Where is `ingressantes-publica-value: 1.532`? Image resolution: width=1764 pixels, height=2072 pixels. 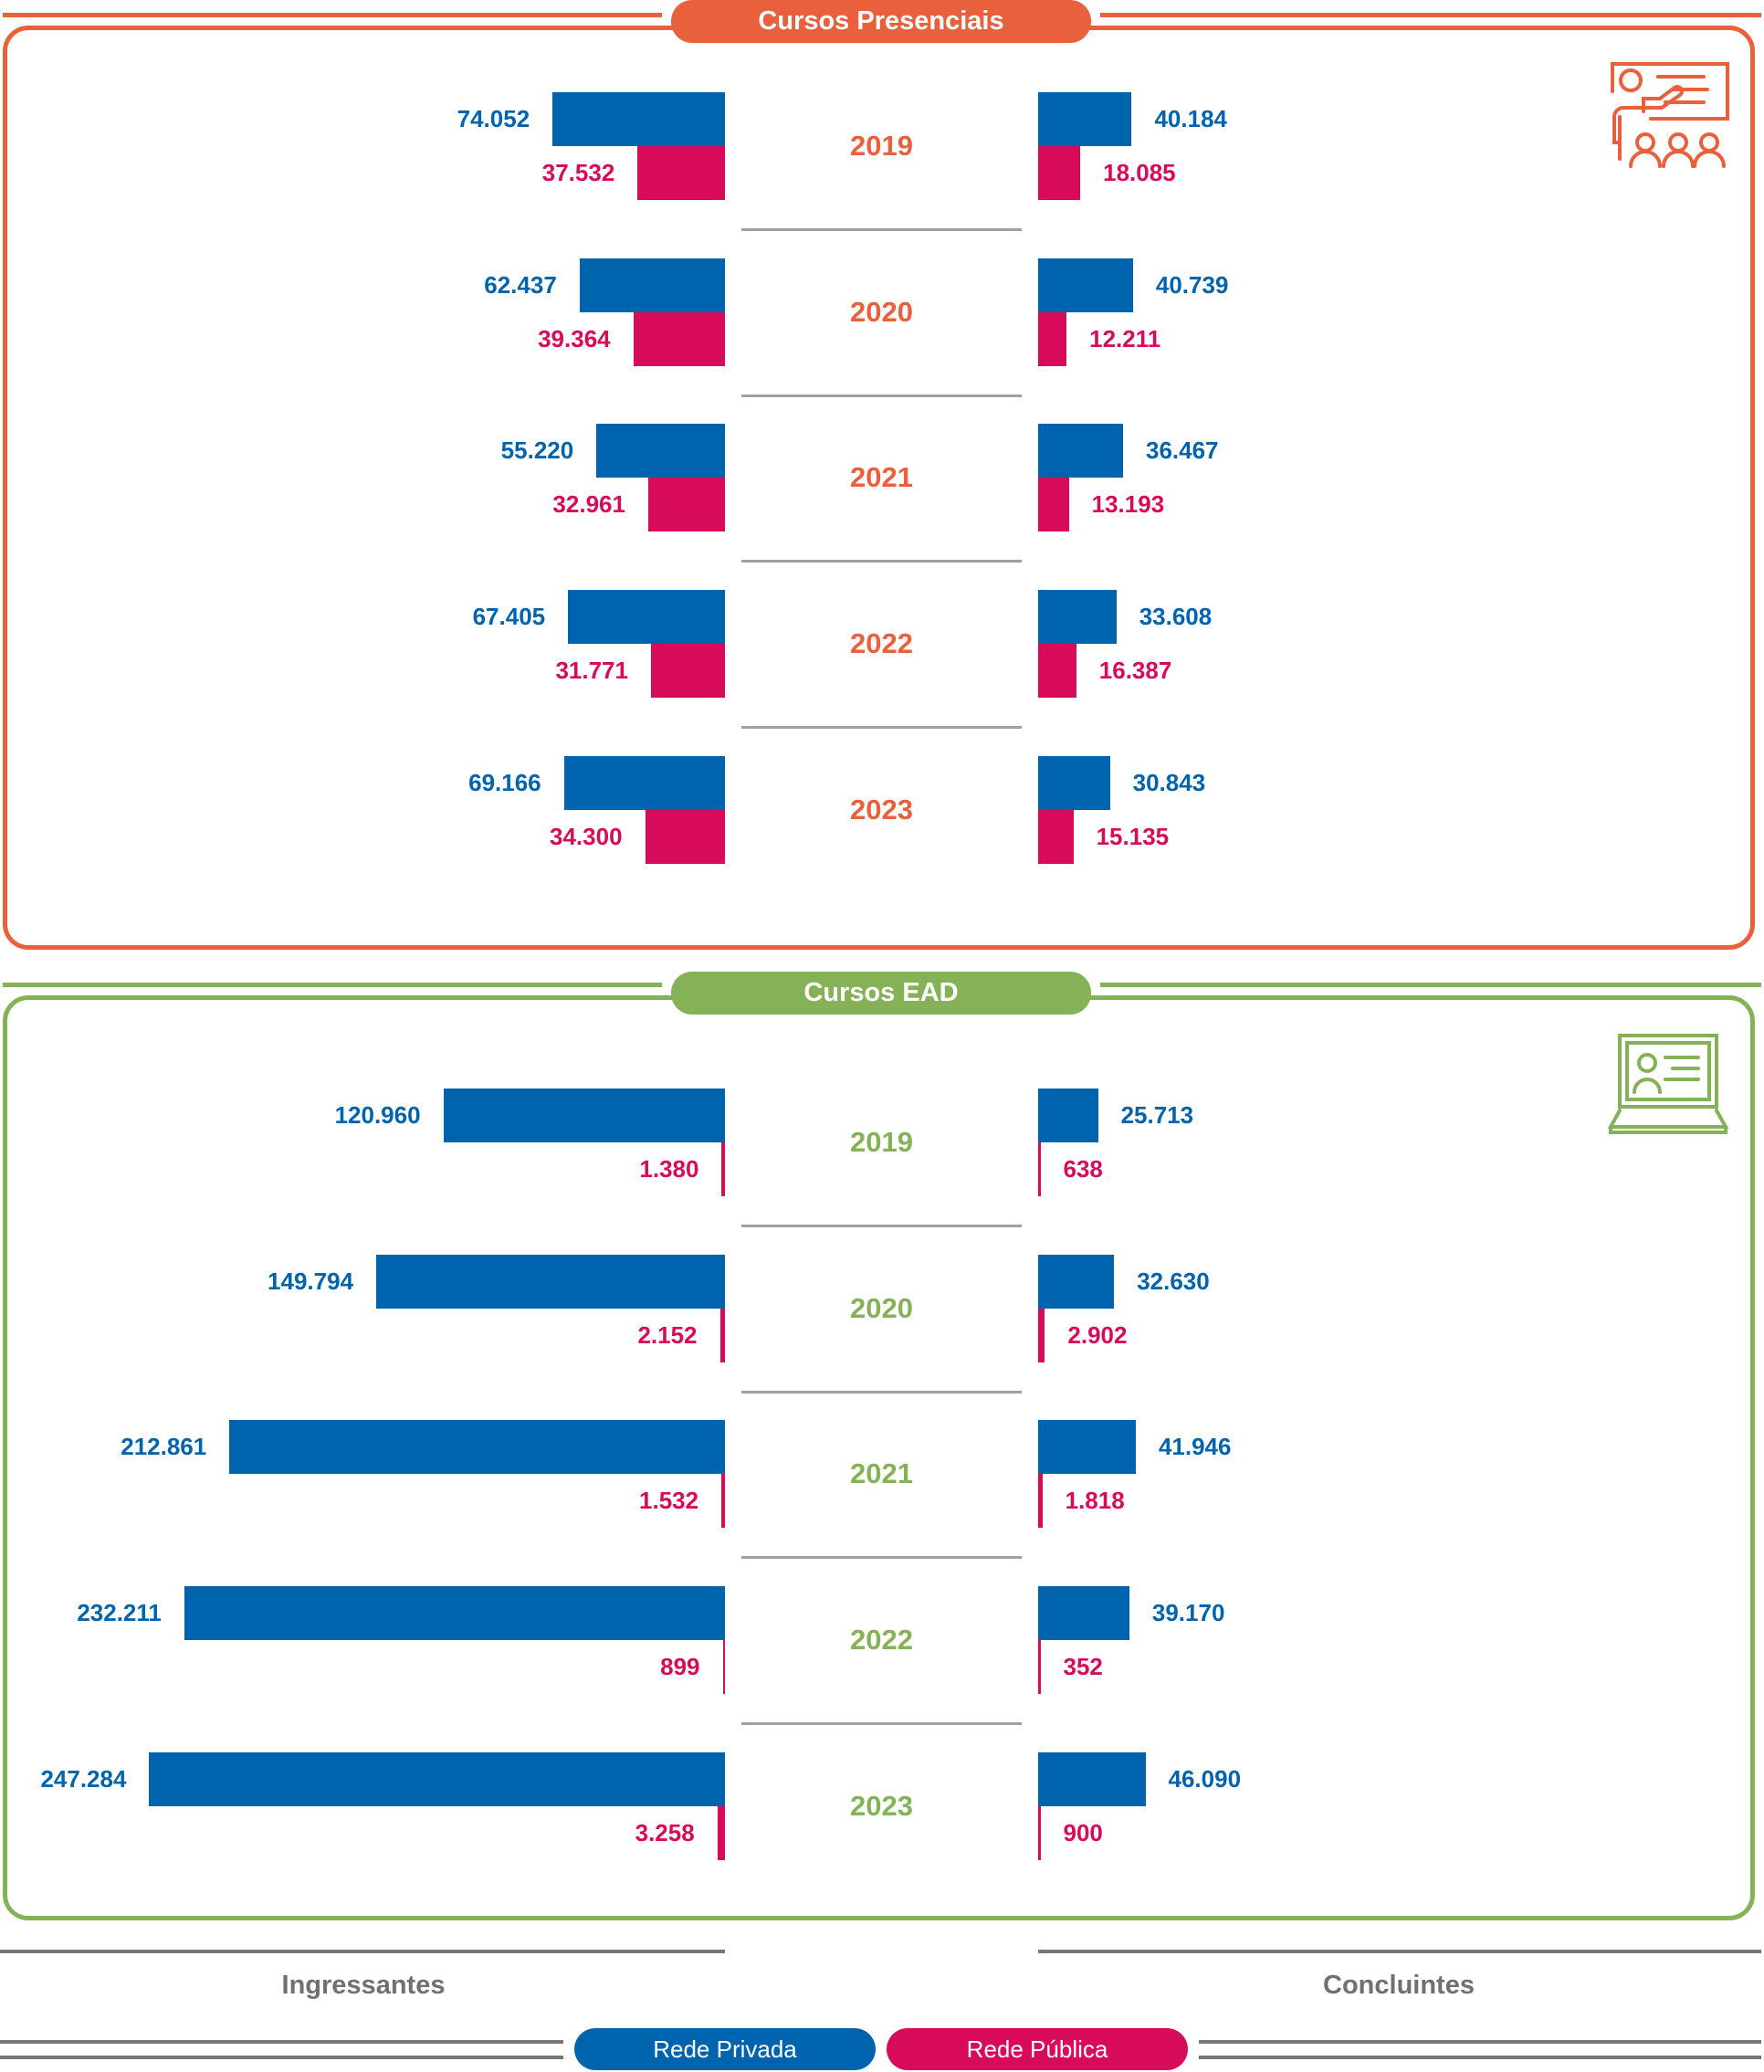 ingressantes-publica-value: 1.532 is located at coordinates (669, 1501).